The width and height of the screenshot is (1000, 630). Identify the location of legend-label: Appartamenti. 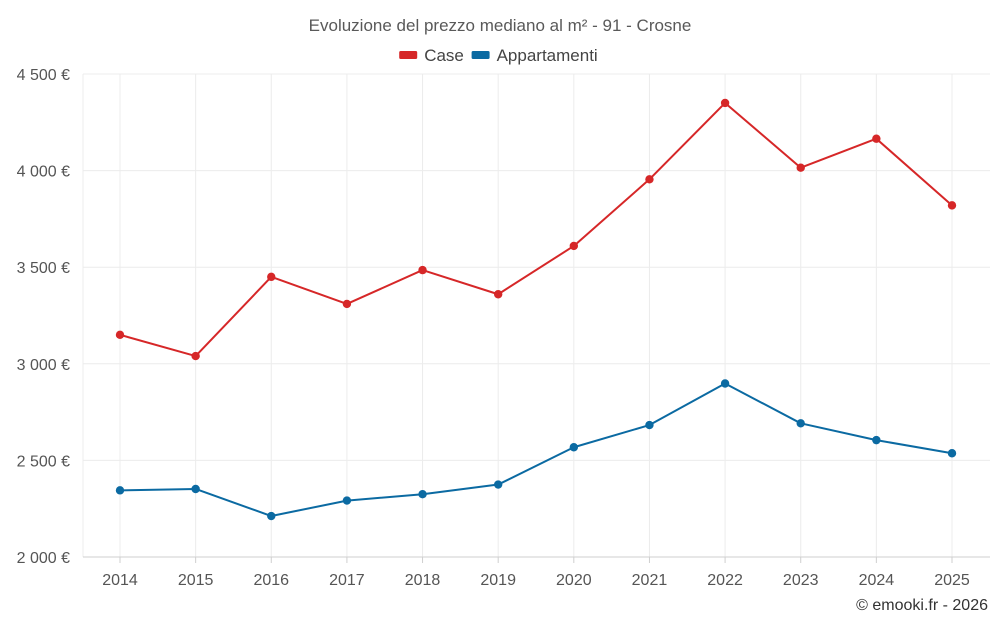
(547, 55).